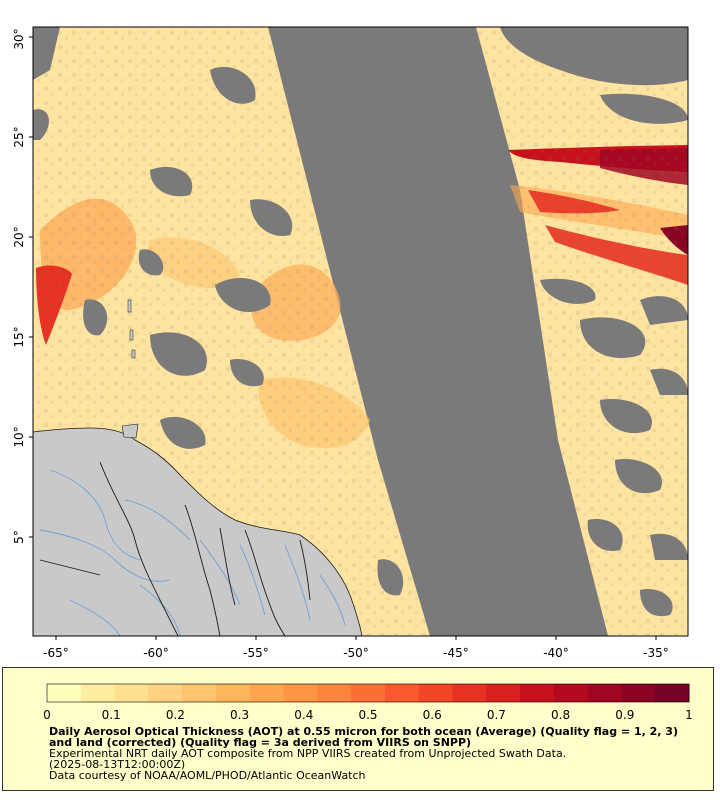 The width and height of the screenshot is (720, 800). I want to click on lat-tick-label: 15°, so click(19, 336).